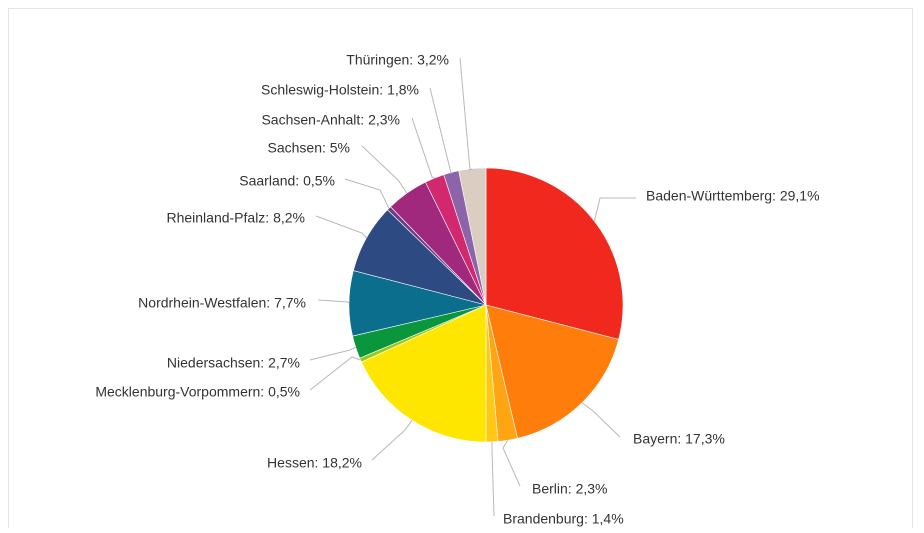  Describe the element at coordinates (287, 181) in the screenshot. I see `slice-label: Saarland: 0,5%` at that location.